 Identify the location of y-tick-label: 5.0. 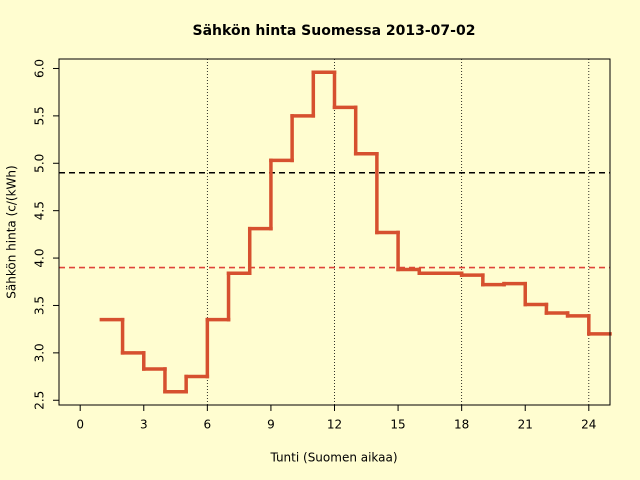
(40, 163).